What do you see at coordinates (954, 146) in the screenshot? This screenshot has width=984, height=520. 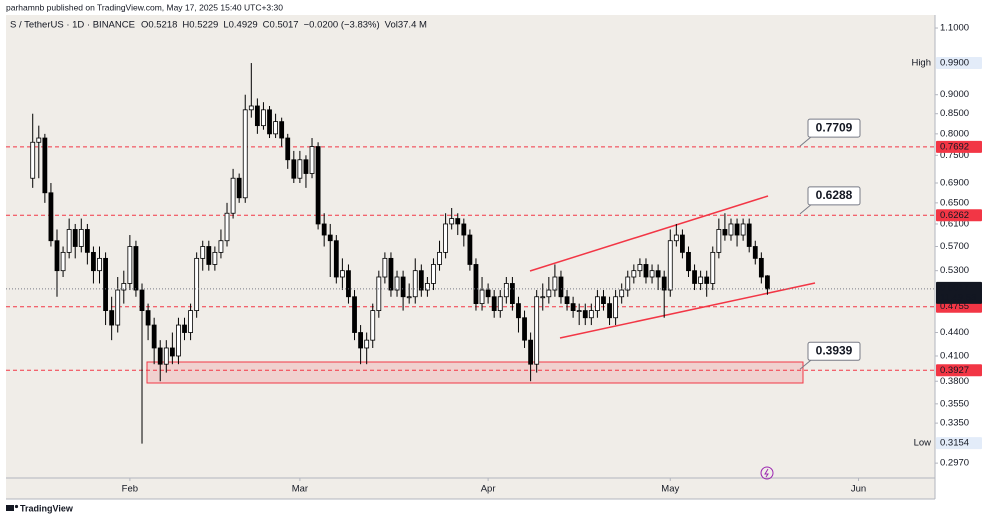 I see `level-label: 0.7692` at bounding box center [954, 146].